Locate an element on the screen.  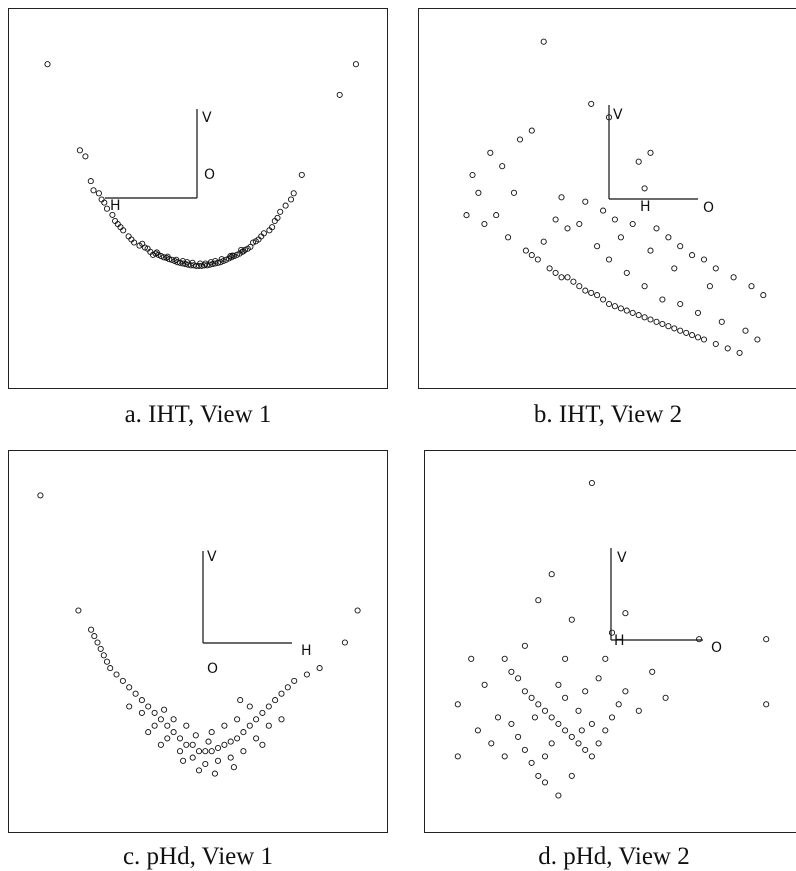
axis-h-label: H is located at coordinates (645, 207).